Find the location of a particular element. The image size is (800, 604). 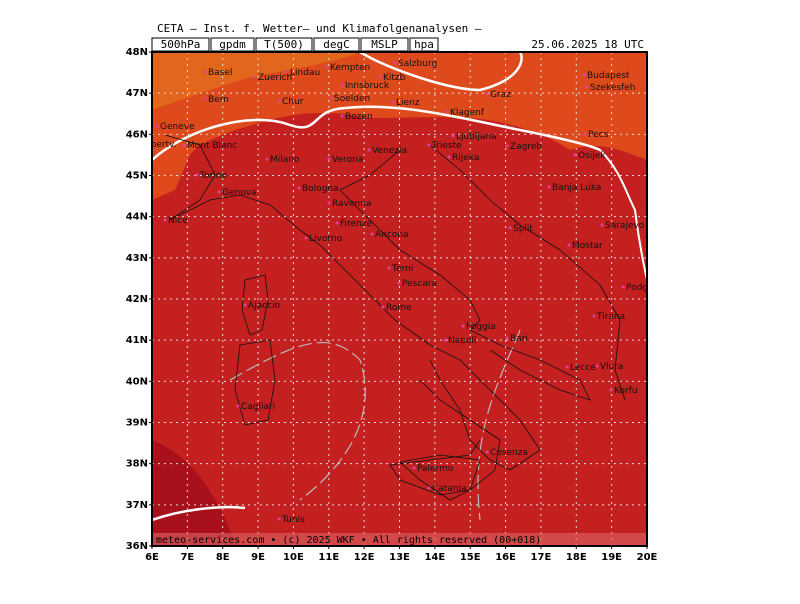

city-label: Trieste is located at coordinates (446, 146).